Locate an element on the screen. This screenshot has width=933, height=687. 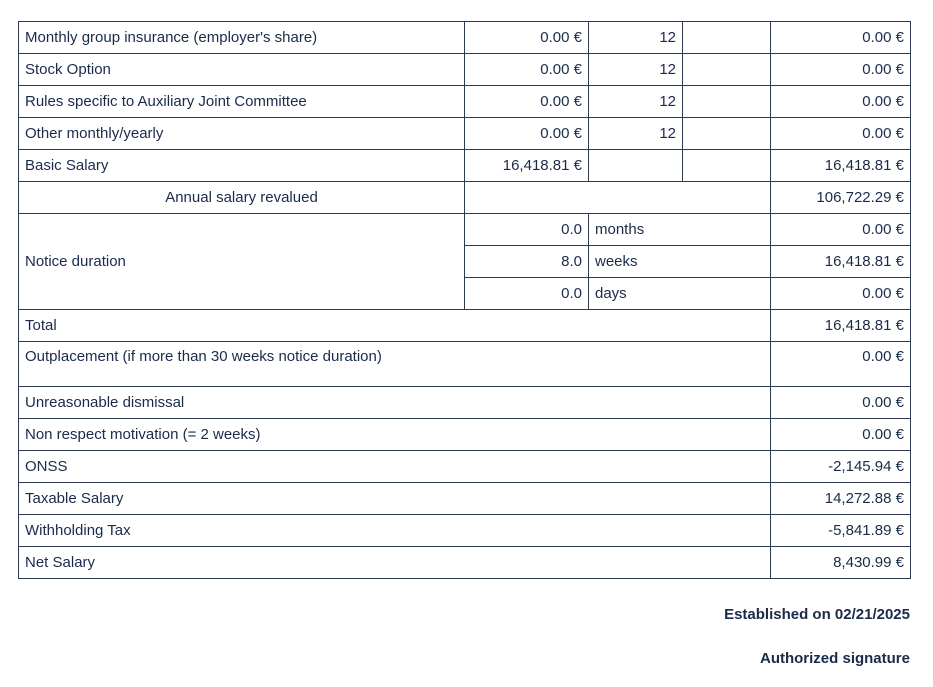
table-row: Withholding Tax -5,841.89 € is located at coordinates (464, 530).